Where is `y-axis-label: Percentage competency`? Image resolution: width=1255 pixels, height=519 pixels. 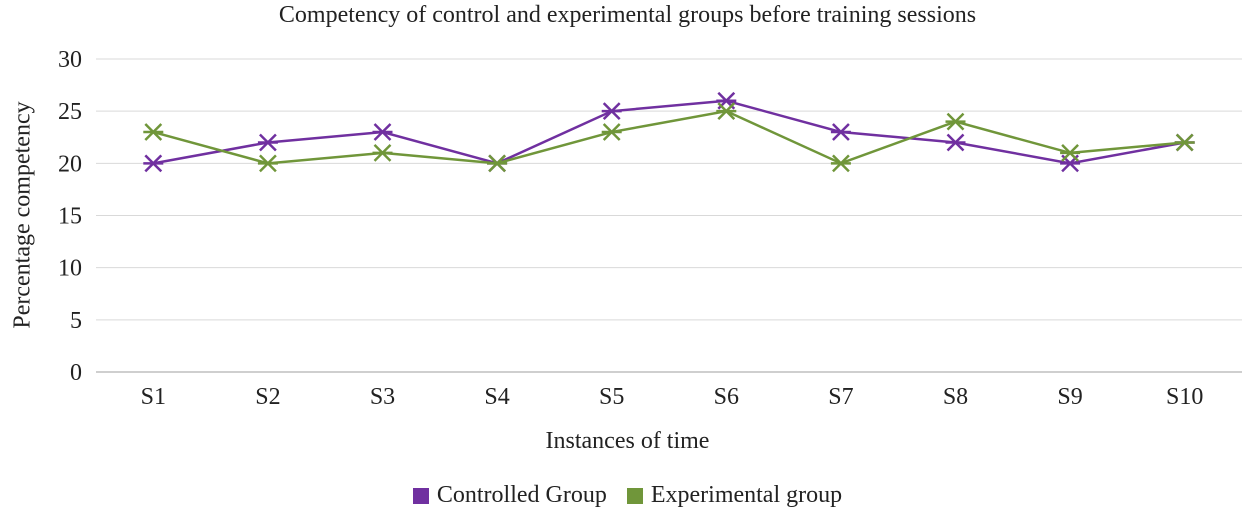 y-axis-label: Percentage competency is located at coordinates (22, 215).